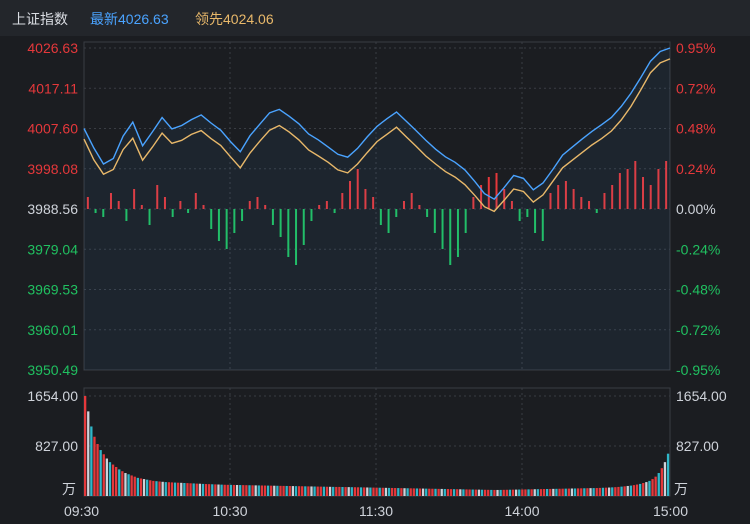 The height and width of the screenshot is (524, 750). What do you see at coordinates (52, 249) in the screenshot?
I see `price-tick-left: 3979.04` at bounding box center [52, 249].